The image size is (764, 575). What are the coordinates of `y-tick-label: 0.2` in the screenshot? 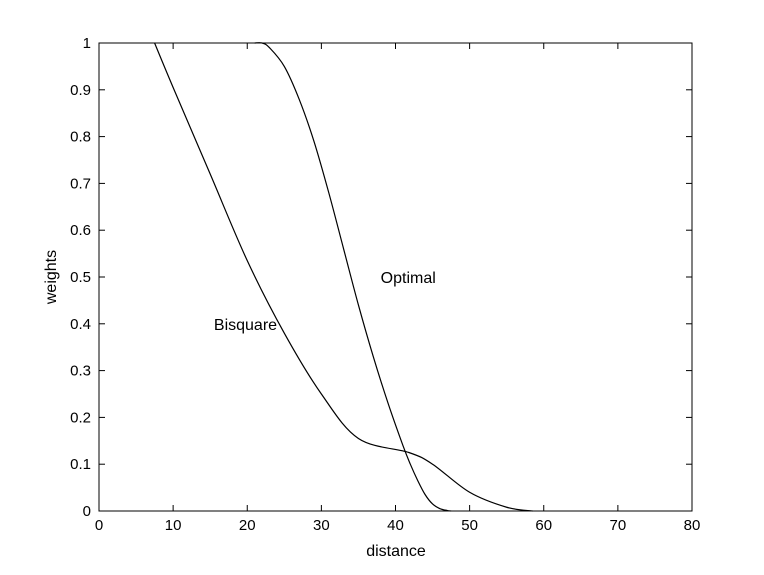 It's located at (80, 417).